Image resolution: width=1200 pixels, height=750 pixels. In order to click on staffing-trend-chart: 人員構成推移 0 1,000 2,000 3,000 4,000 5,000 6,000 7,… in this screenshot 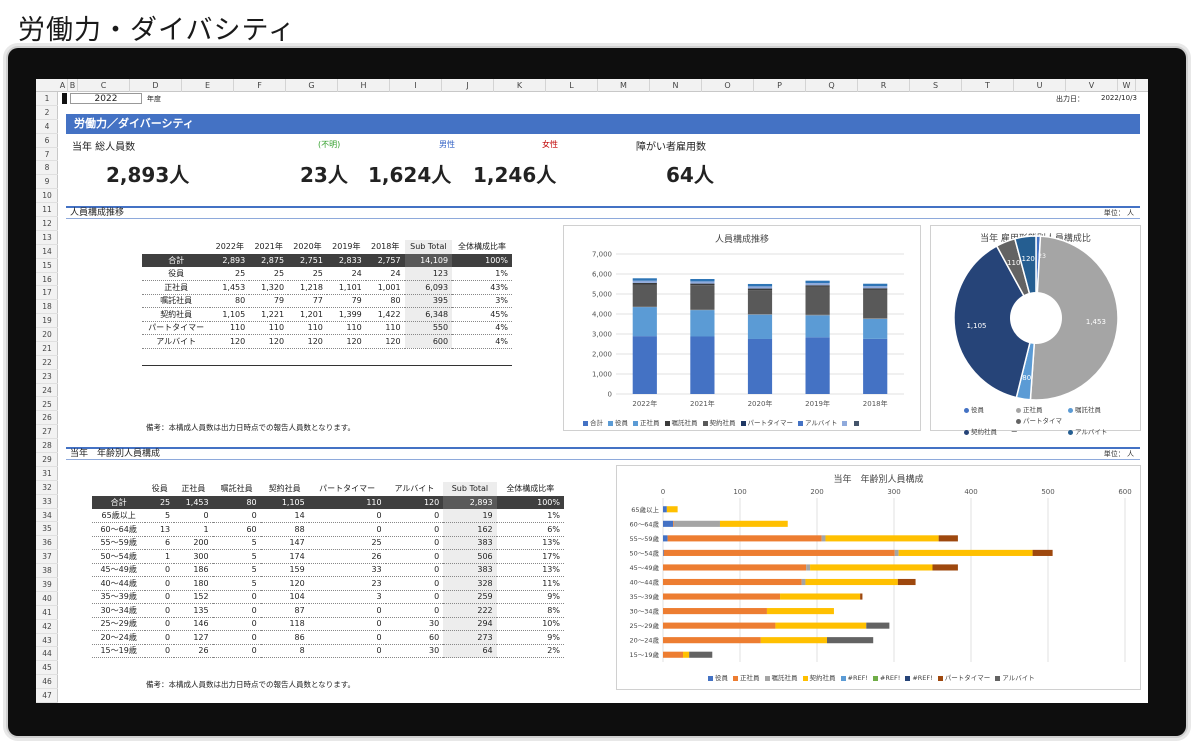, I will do `click(742, 328)`.